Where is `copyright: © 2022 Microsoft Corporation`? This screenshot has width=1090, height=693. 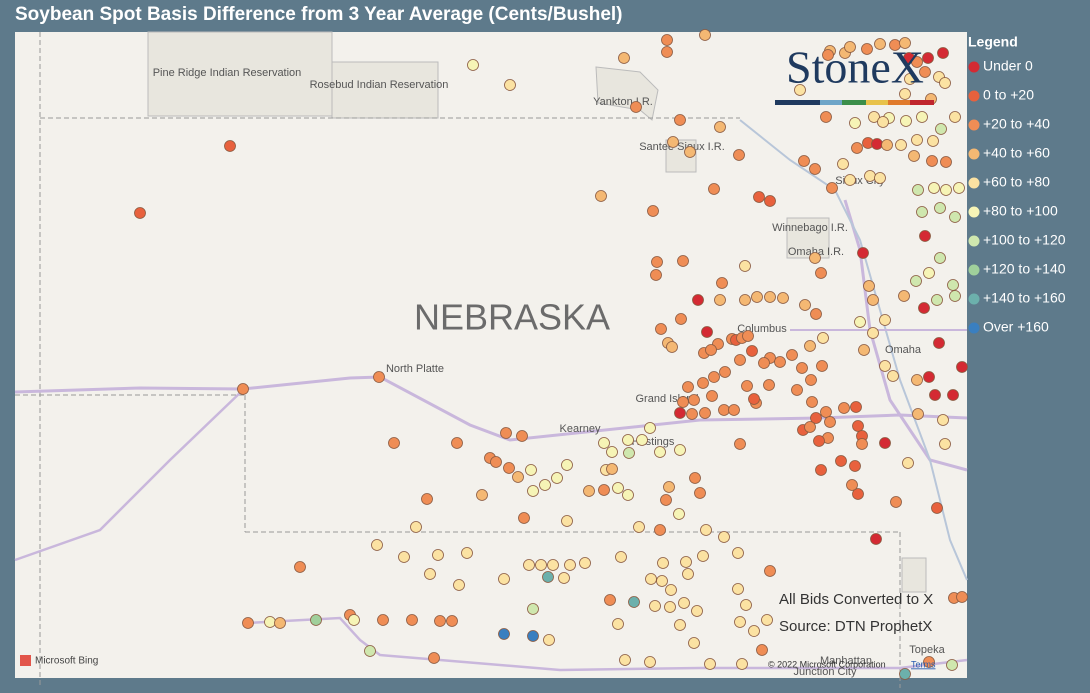
copyright: © 2022 Microsoft Corporation is located at coordinates (827, 664).